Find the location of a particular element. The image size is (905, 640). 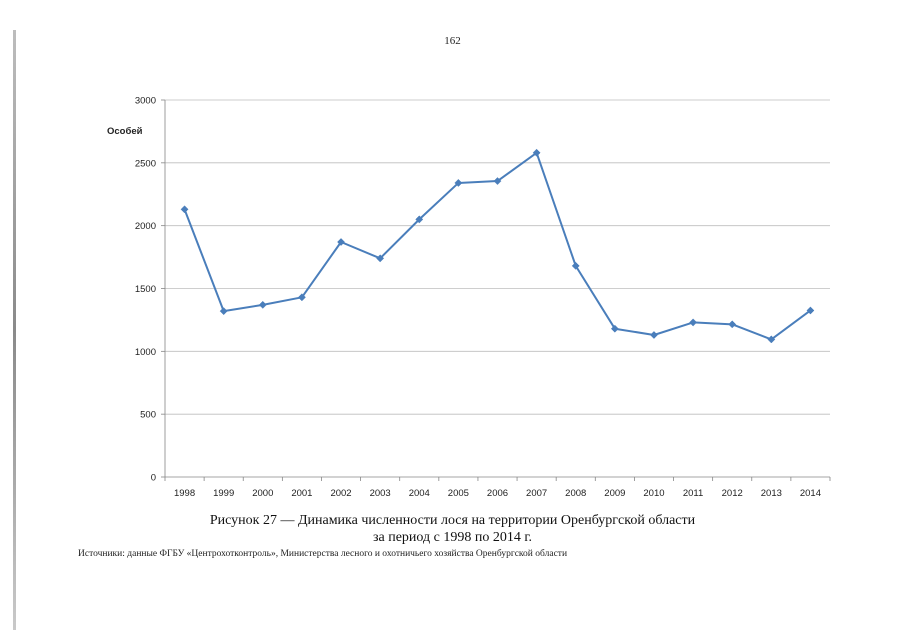

x-tick-label: 2003 is located at coordinates (380, 493).